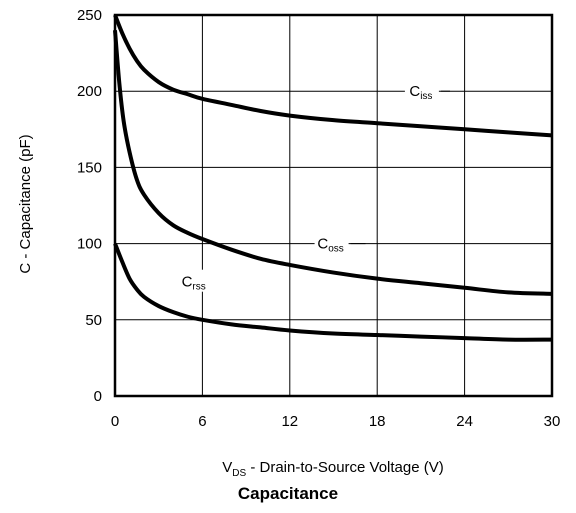 This screenshot has width=576, height=513. I want to click on annotation-ciss: Ciss, so click(420, 92).